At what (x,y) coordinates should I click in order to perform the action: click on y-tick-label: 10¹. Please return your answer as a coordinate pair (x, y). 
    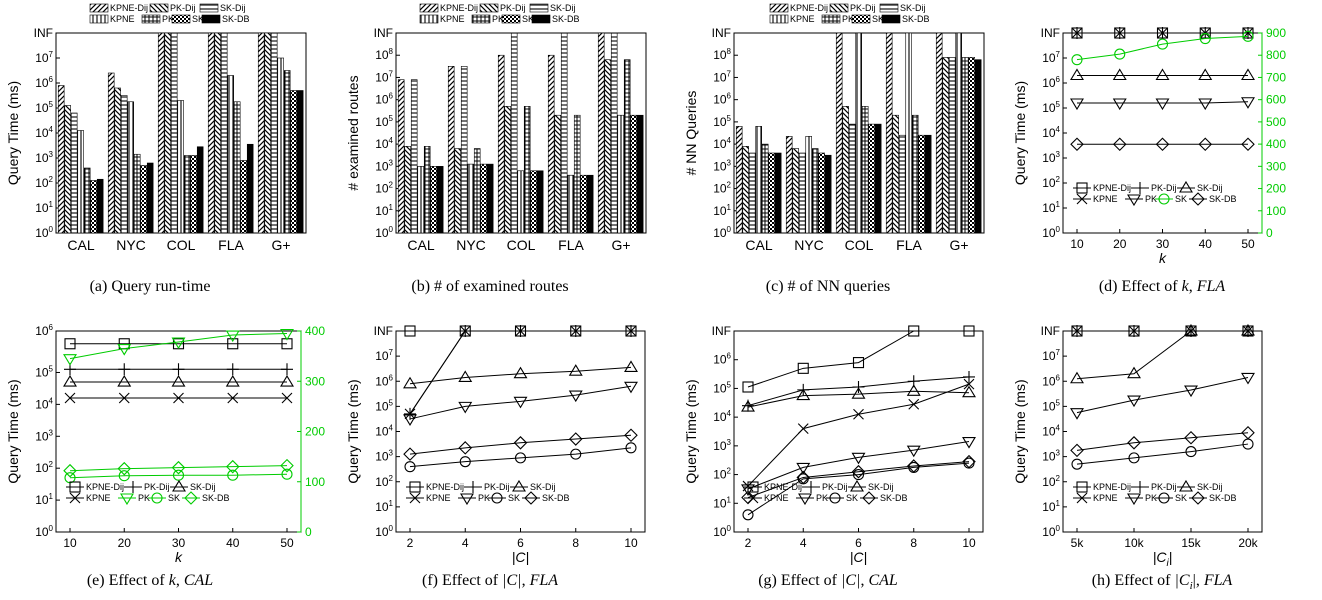
    Looking at the image, I should click on (722, 210).